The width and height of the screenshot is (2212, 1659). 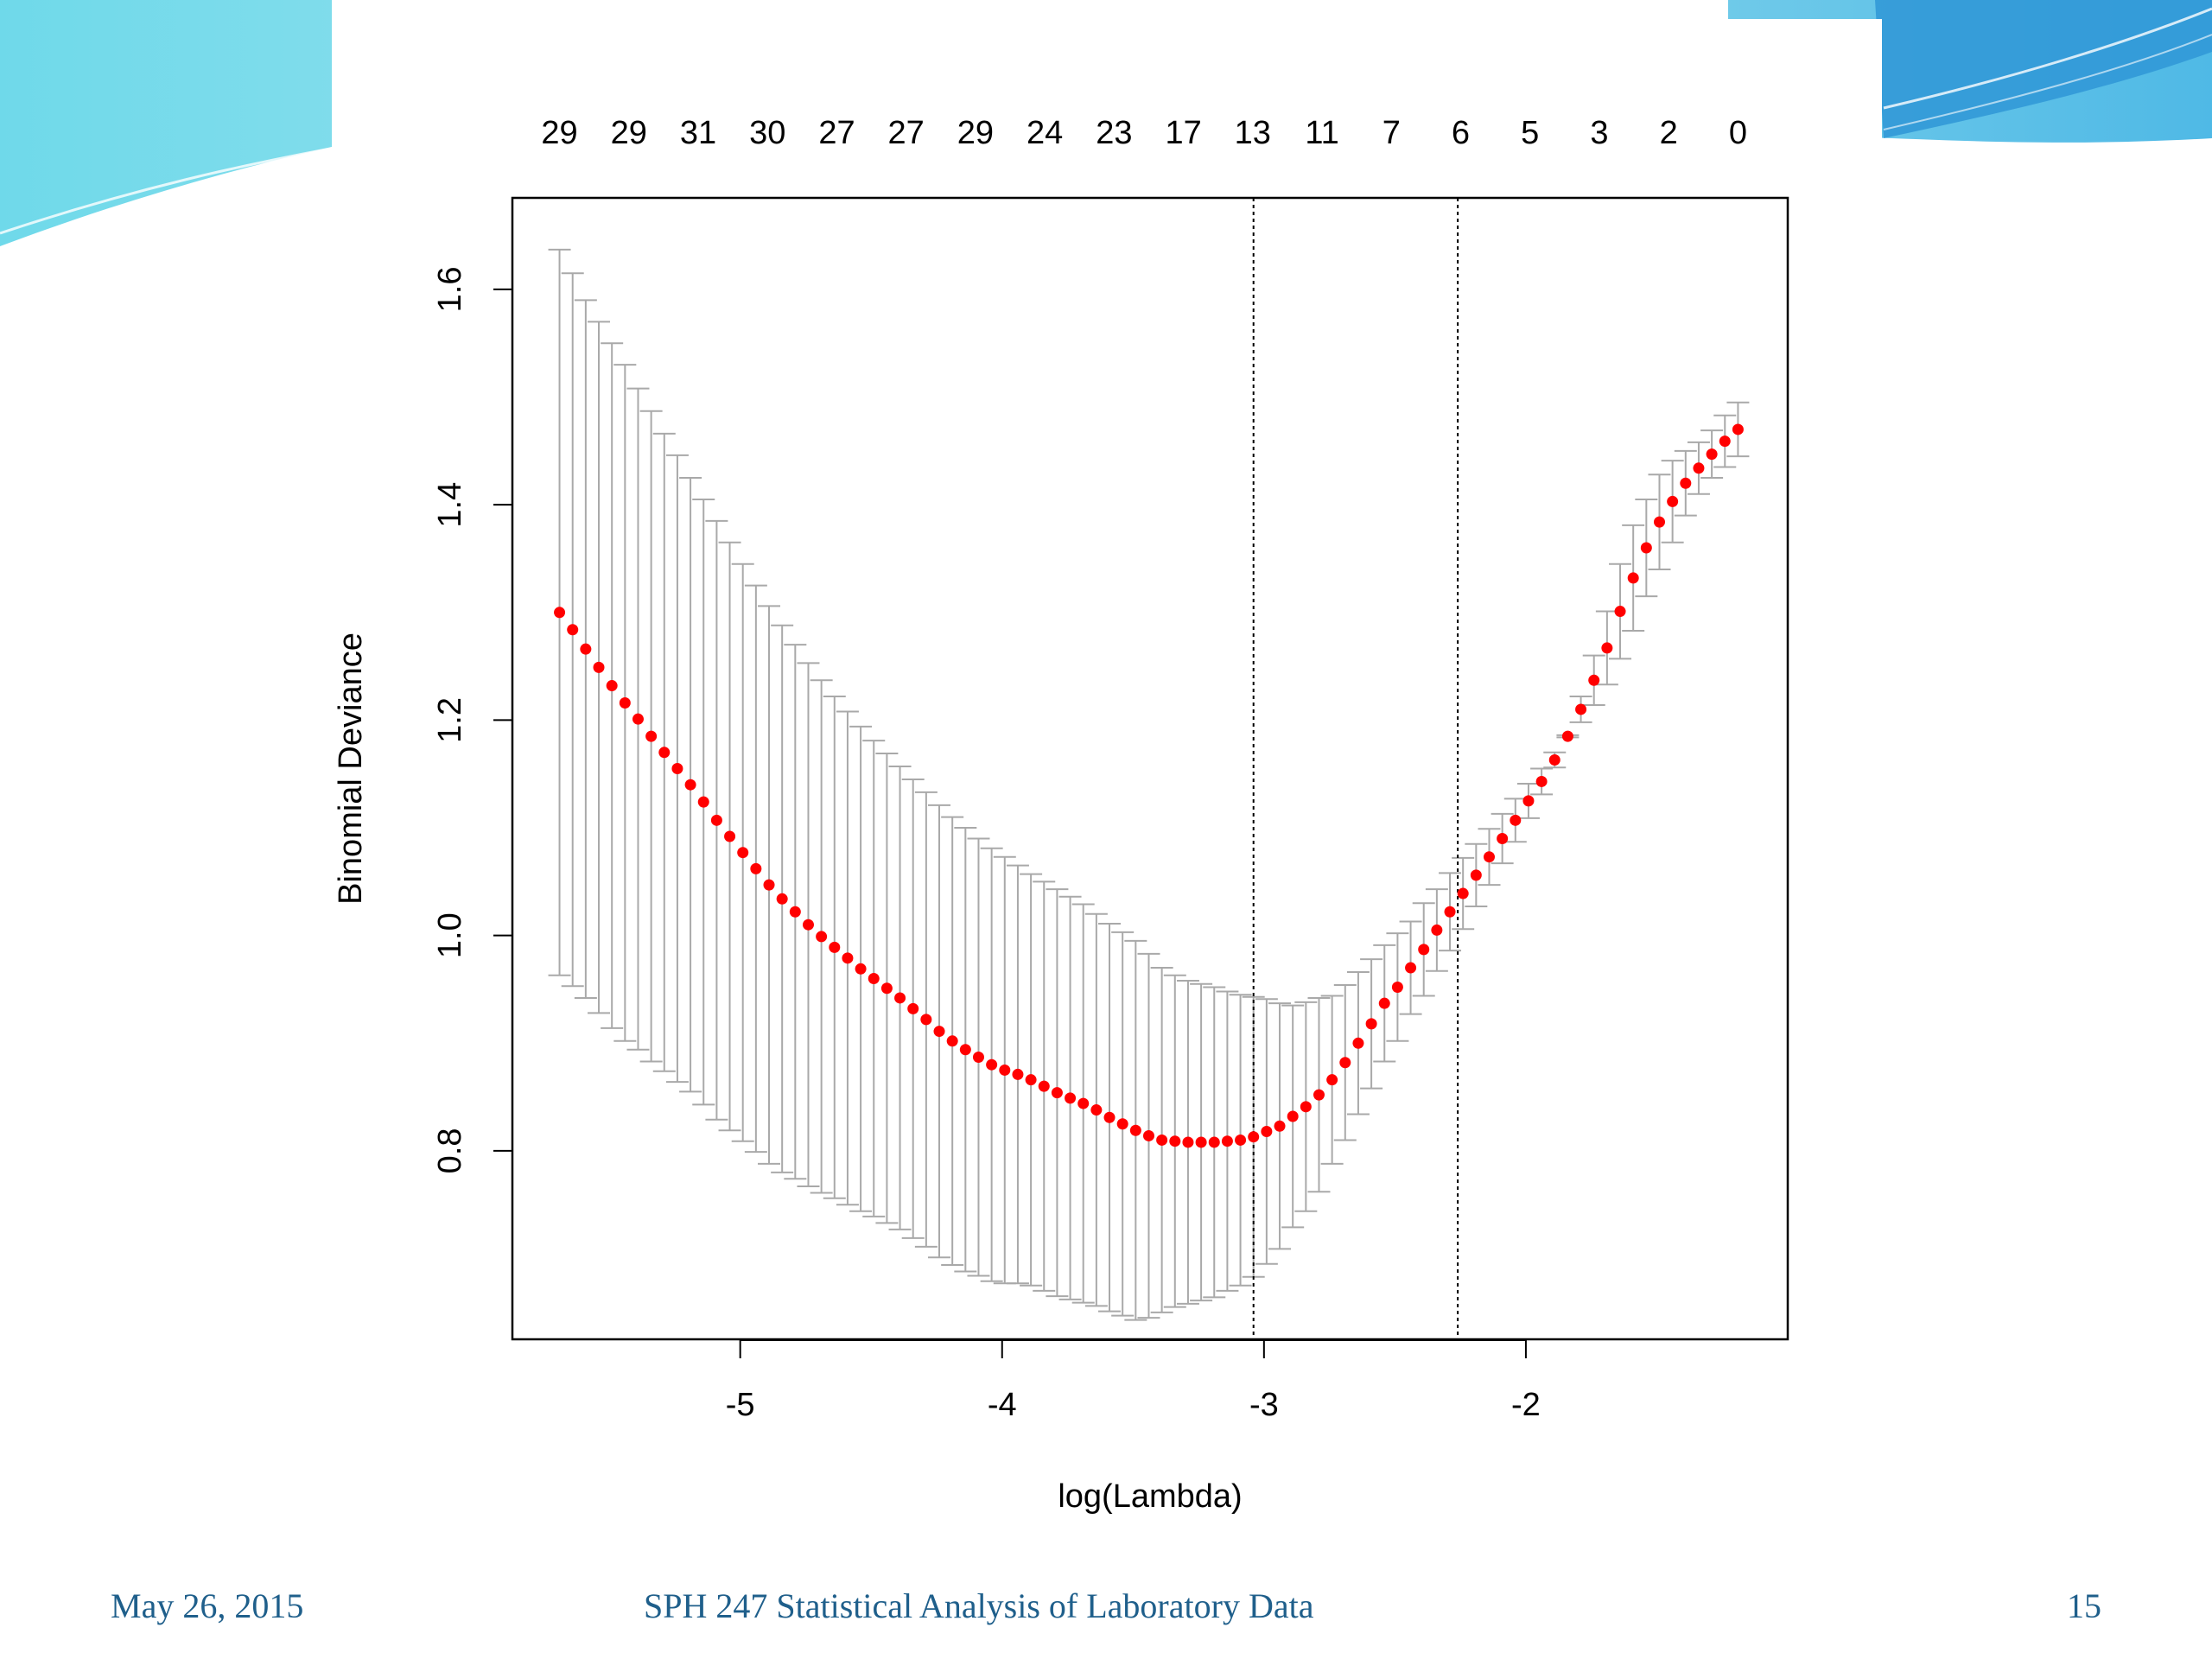 I want to click on header-wave-shape, so click(x=2043, y=69).